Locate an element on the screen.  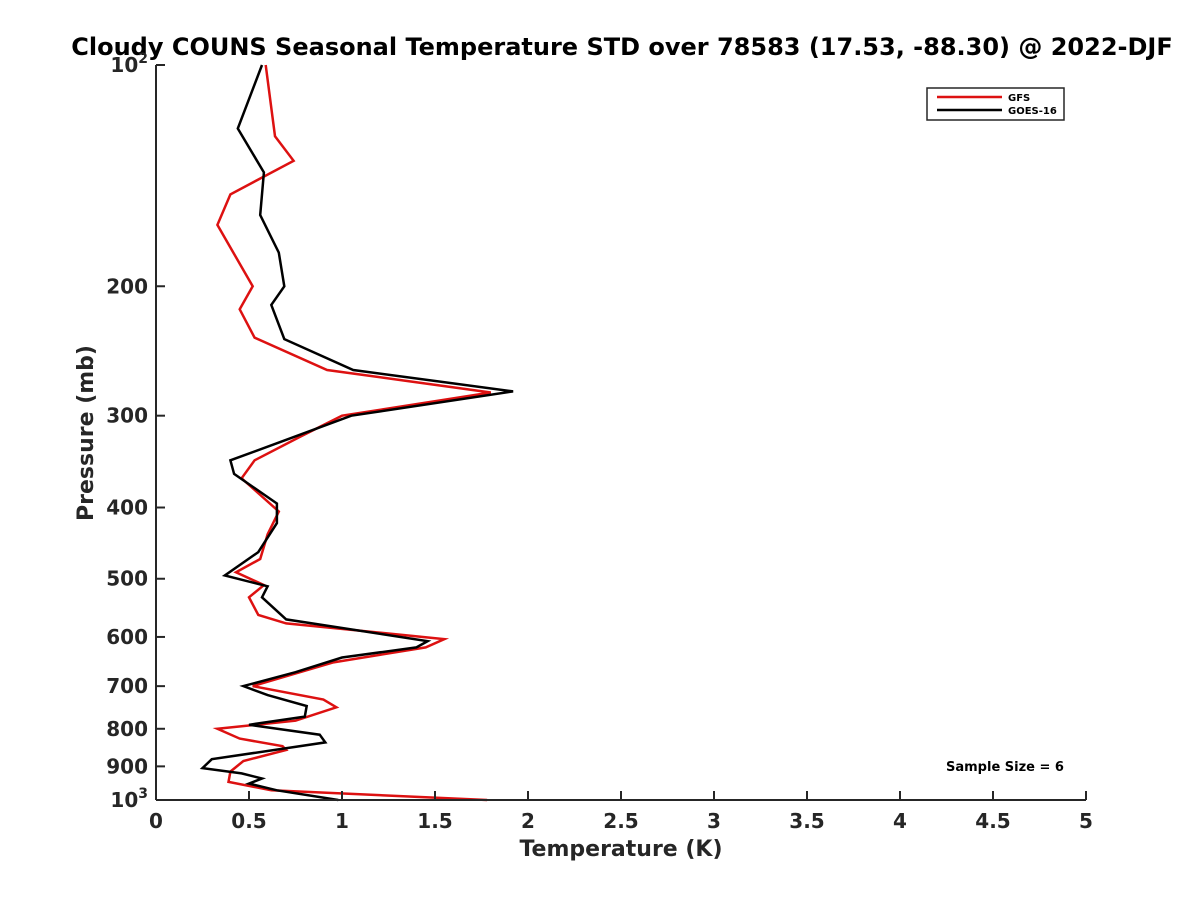
x-tick-label: 2 is located at coordinates (528, 821).